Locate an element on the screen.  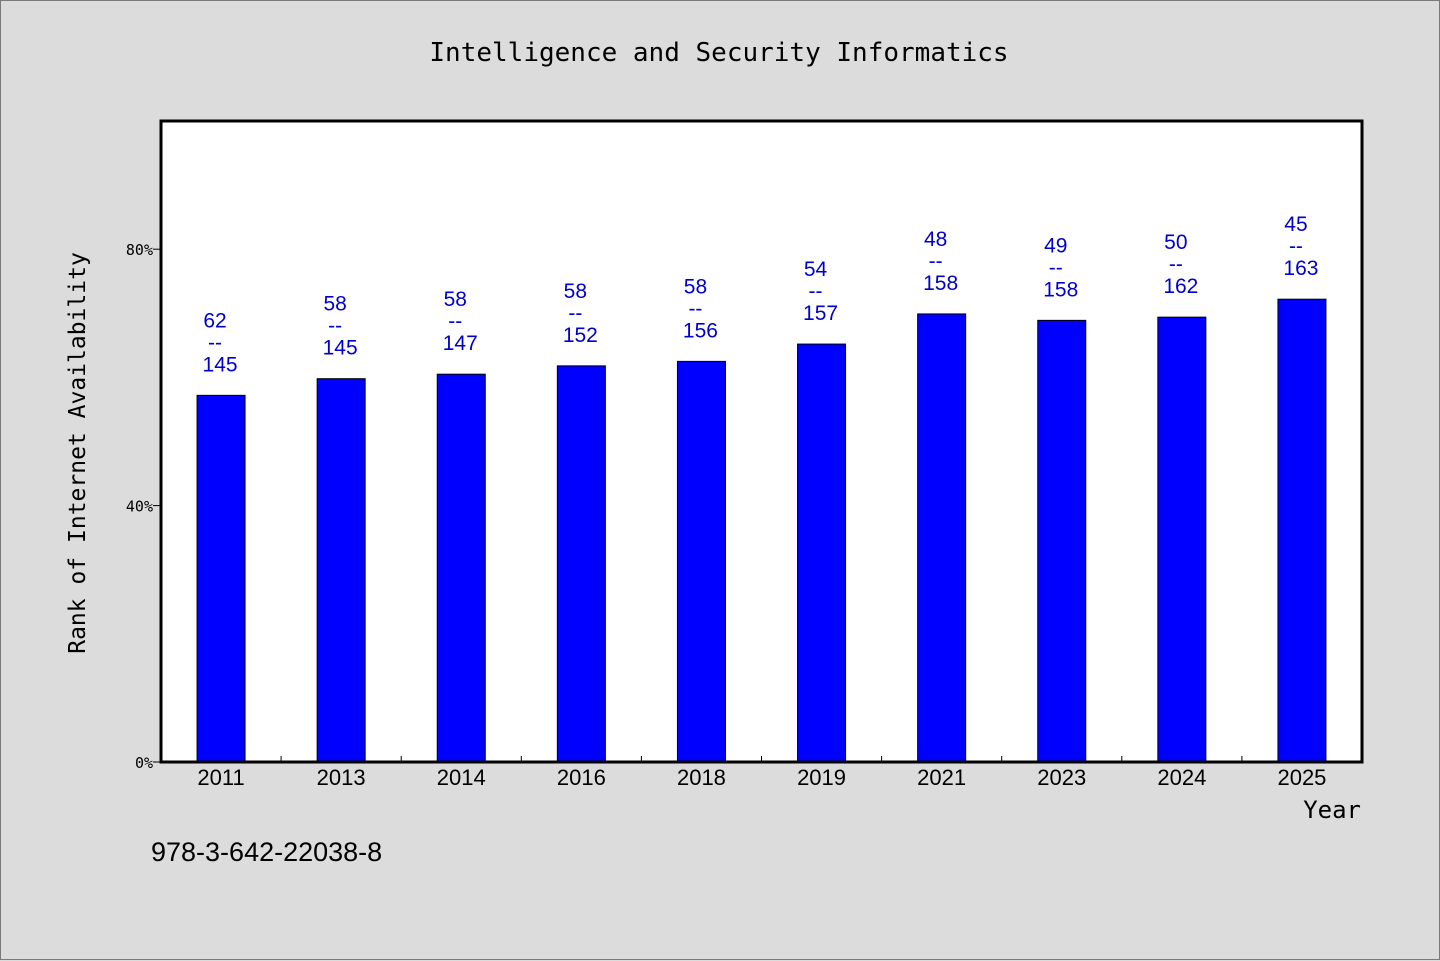
data-label-top: 62 is located at coordinates (214, 320).